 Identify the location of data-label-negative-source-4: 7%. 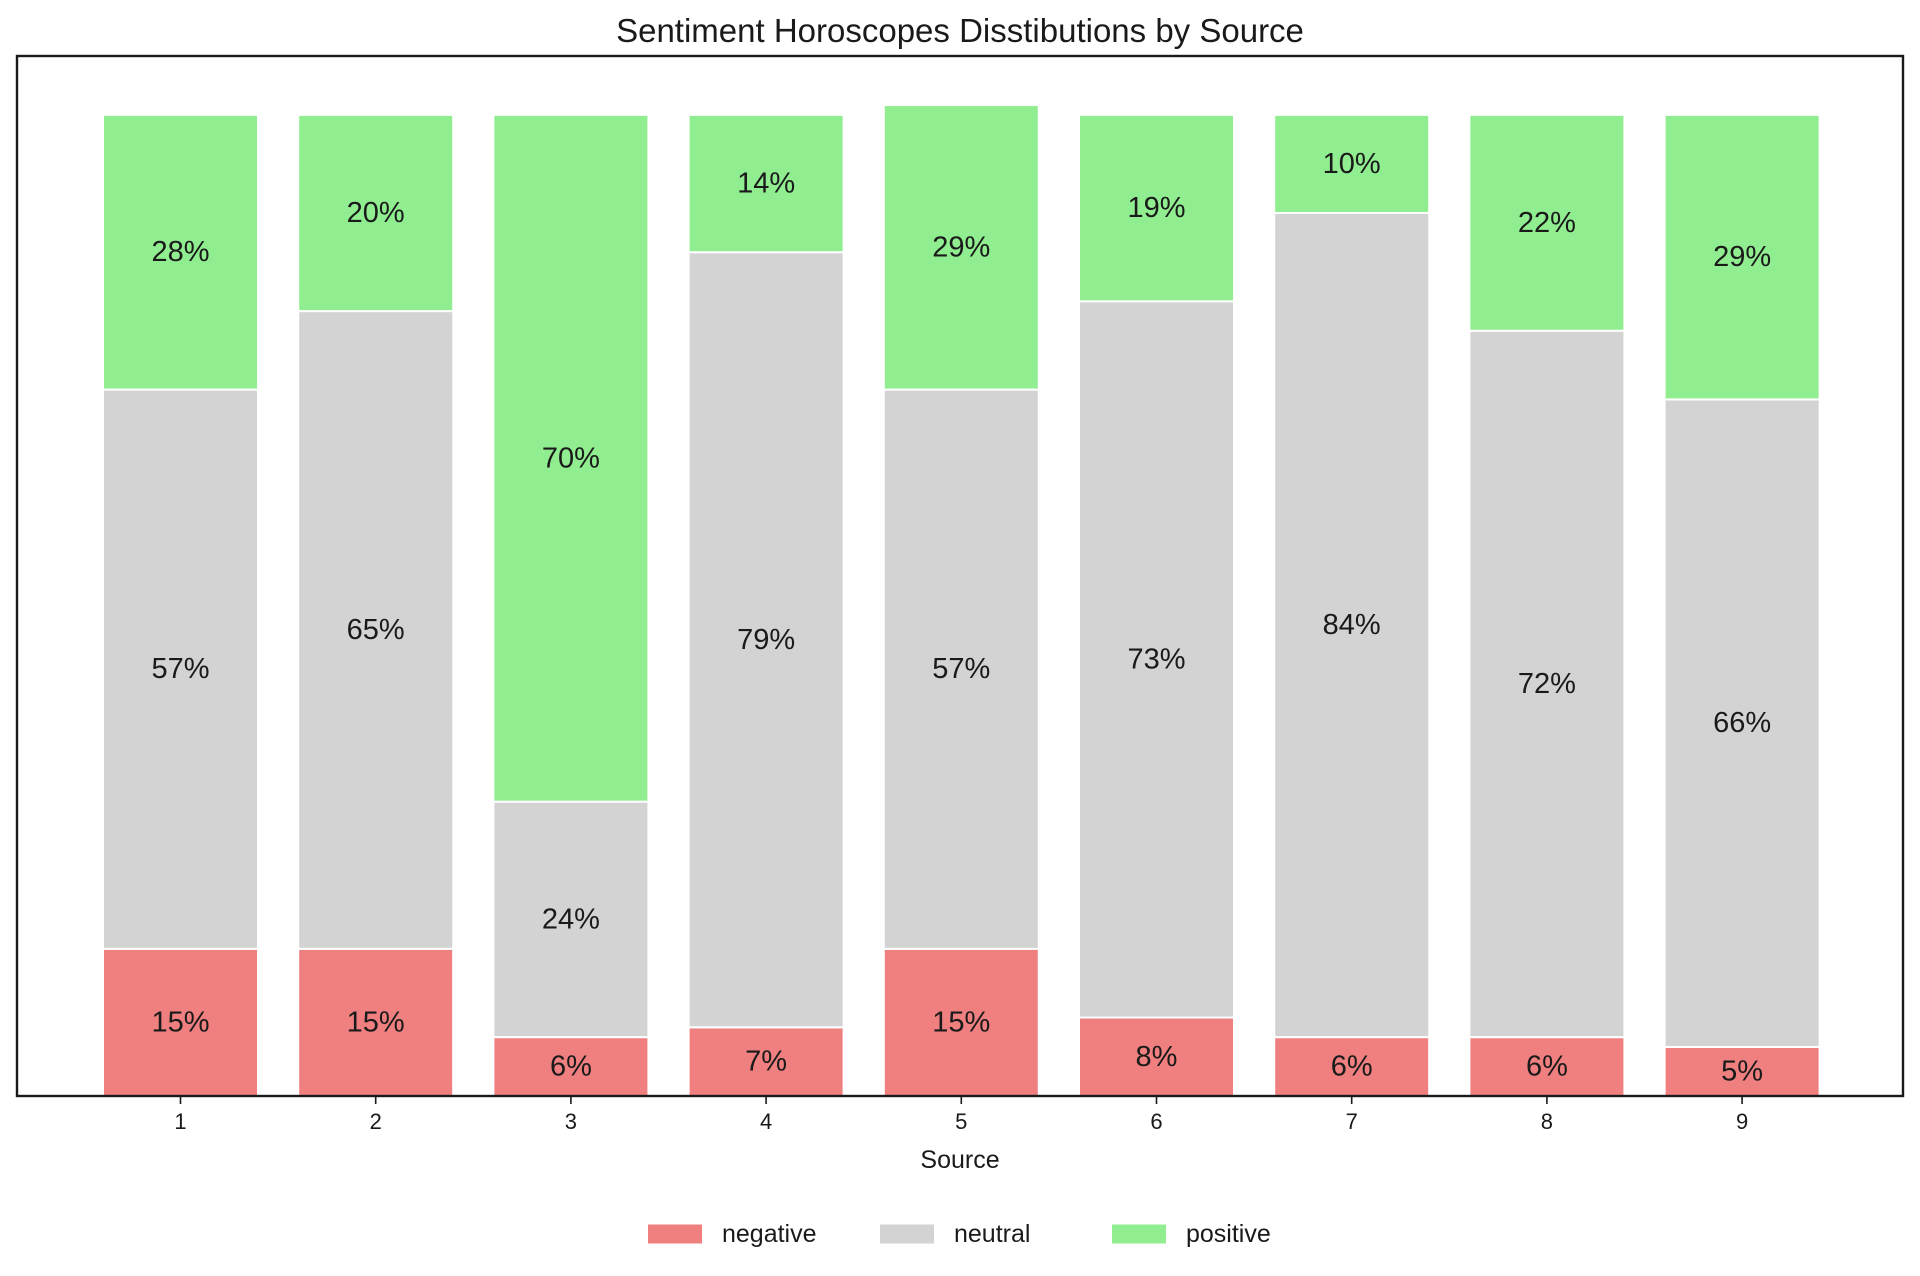
(766, 1062).